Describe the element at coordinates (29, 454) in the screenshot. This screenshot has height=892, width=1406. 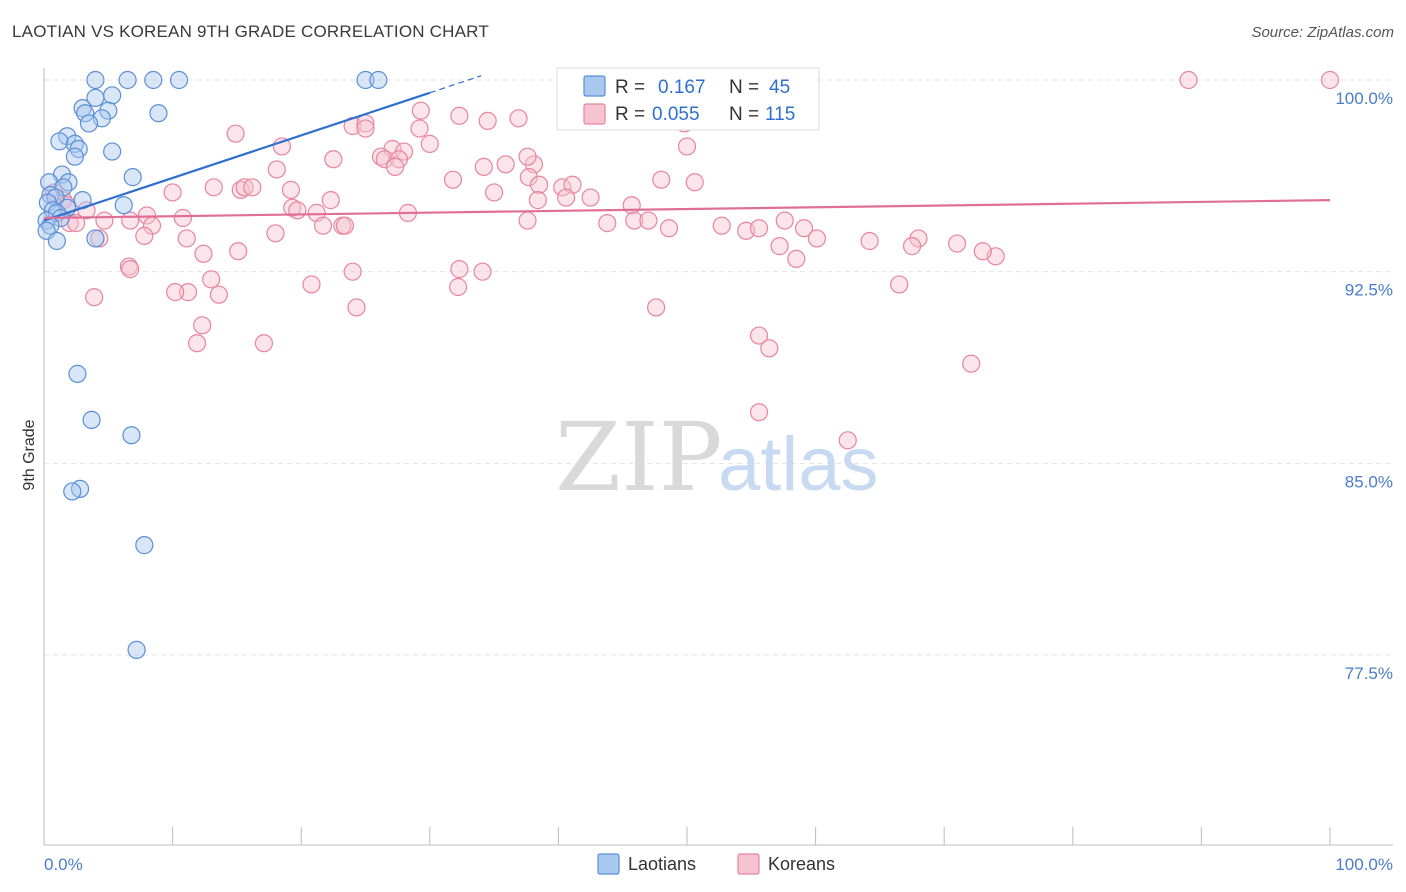
I see `y-axis-label: 9th Grade` at that location.